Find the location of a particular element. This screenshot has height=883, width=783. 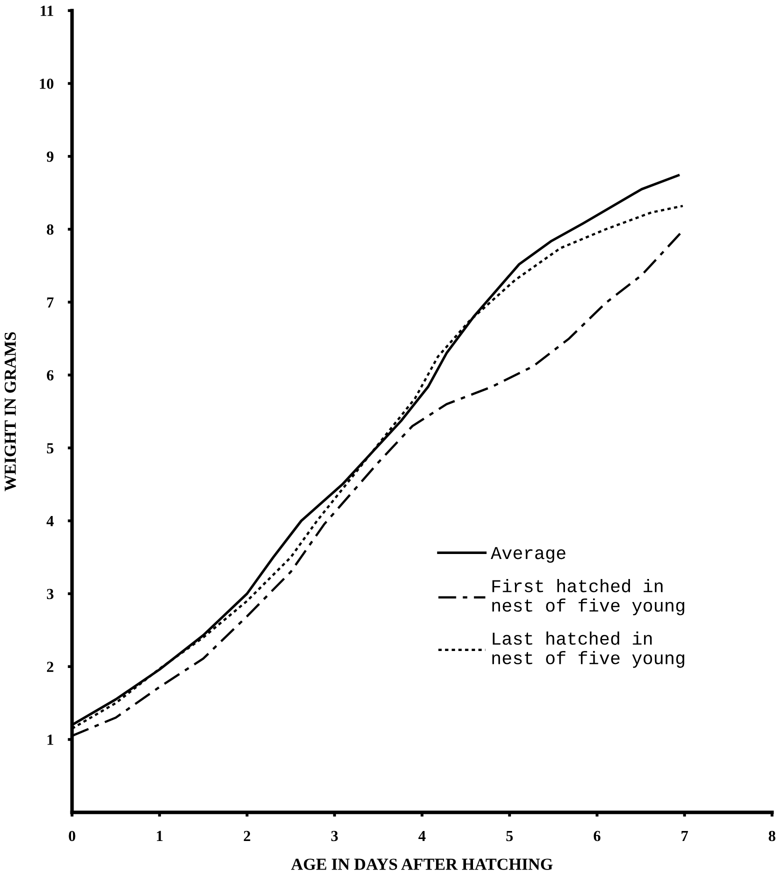

y-tick-label: 11 is located at coordinates (47, 11).